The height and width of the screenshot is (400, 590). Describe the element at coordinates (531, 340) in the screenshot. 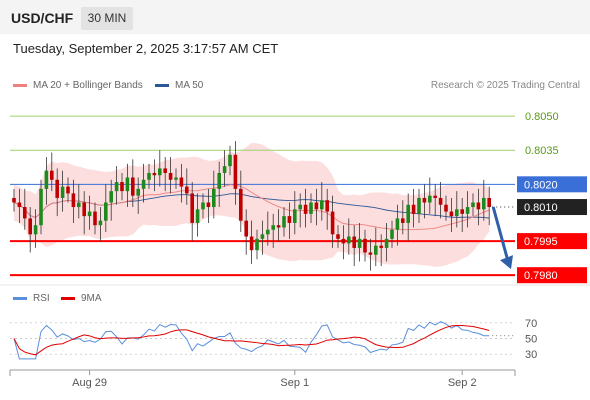

I see `rsi-tick-label-1: 50` at that location.